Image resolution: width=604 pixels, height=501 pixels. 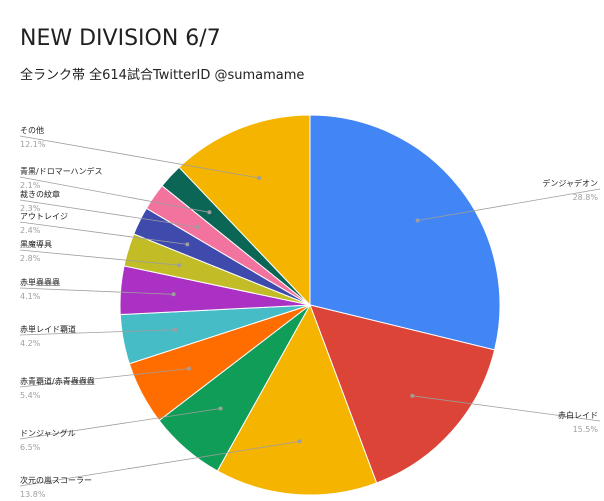 What do you see at coordinates (44, 216) in the screenshot?
I see `slice-label: アウトレイジ` at bounding box center [44, 216].